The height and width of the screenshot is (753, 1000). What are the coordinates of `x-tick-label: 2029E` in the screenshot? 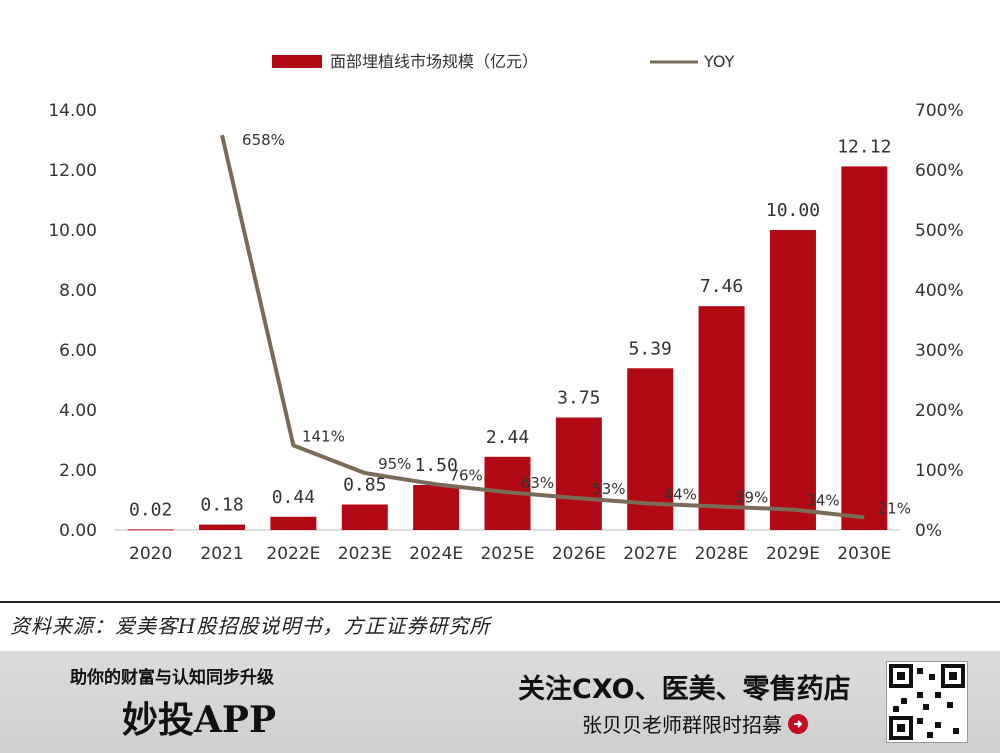 It's located at (793, 554).